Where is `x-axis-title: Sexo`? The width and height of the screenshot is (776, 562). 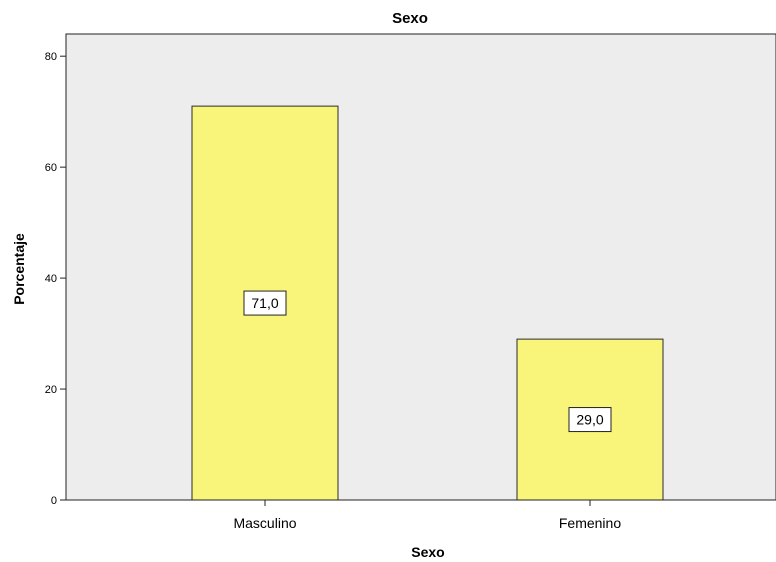
x-axis-title: Sexo is located at coordinates (427, 552).